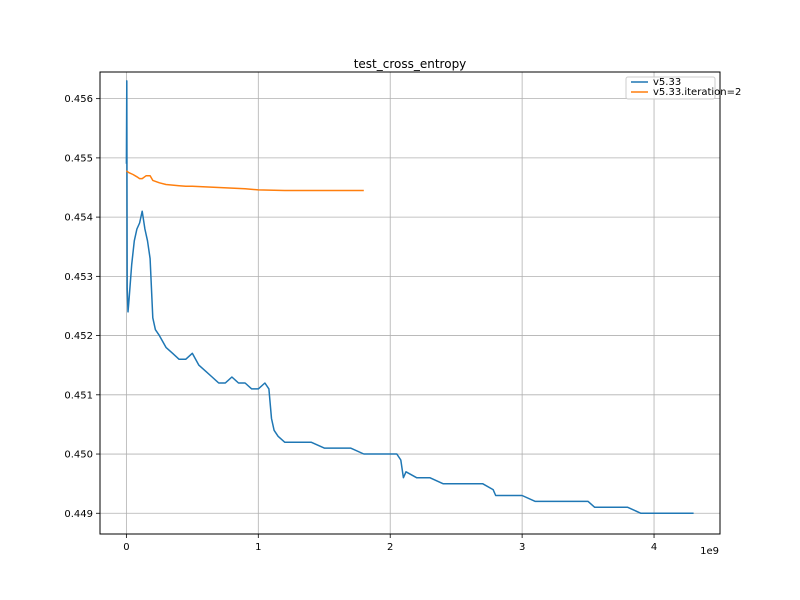 The image size is (800, 600). Describe the element at coordinates (654, 547) in the screenshot. I see `x-tick-label: 4` at that location.